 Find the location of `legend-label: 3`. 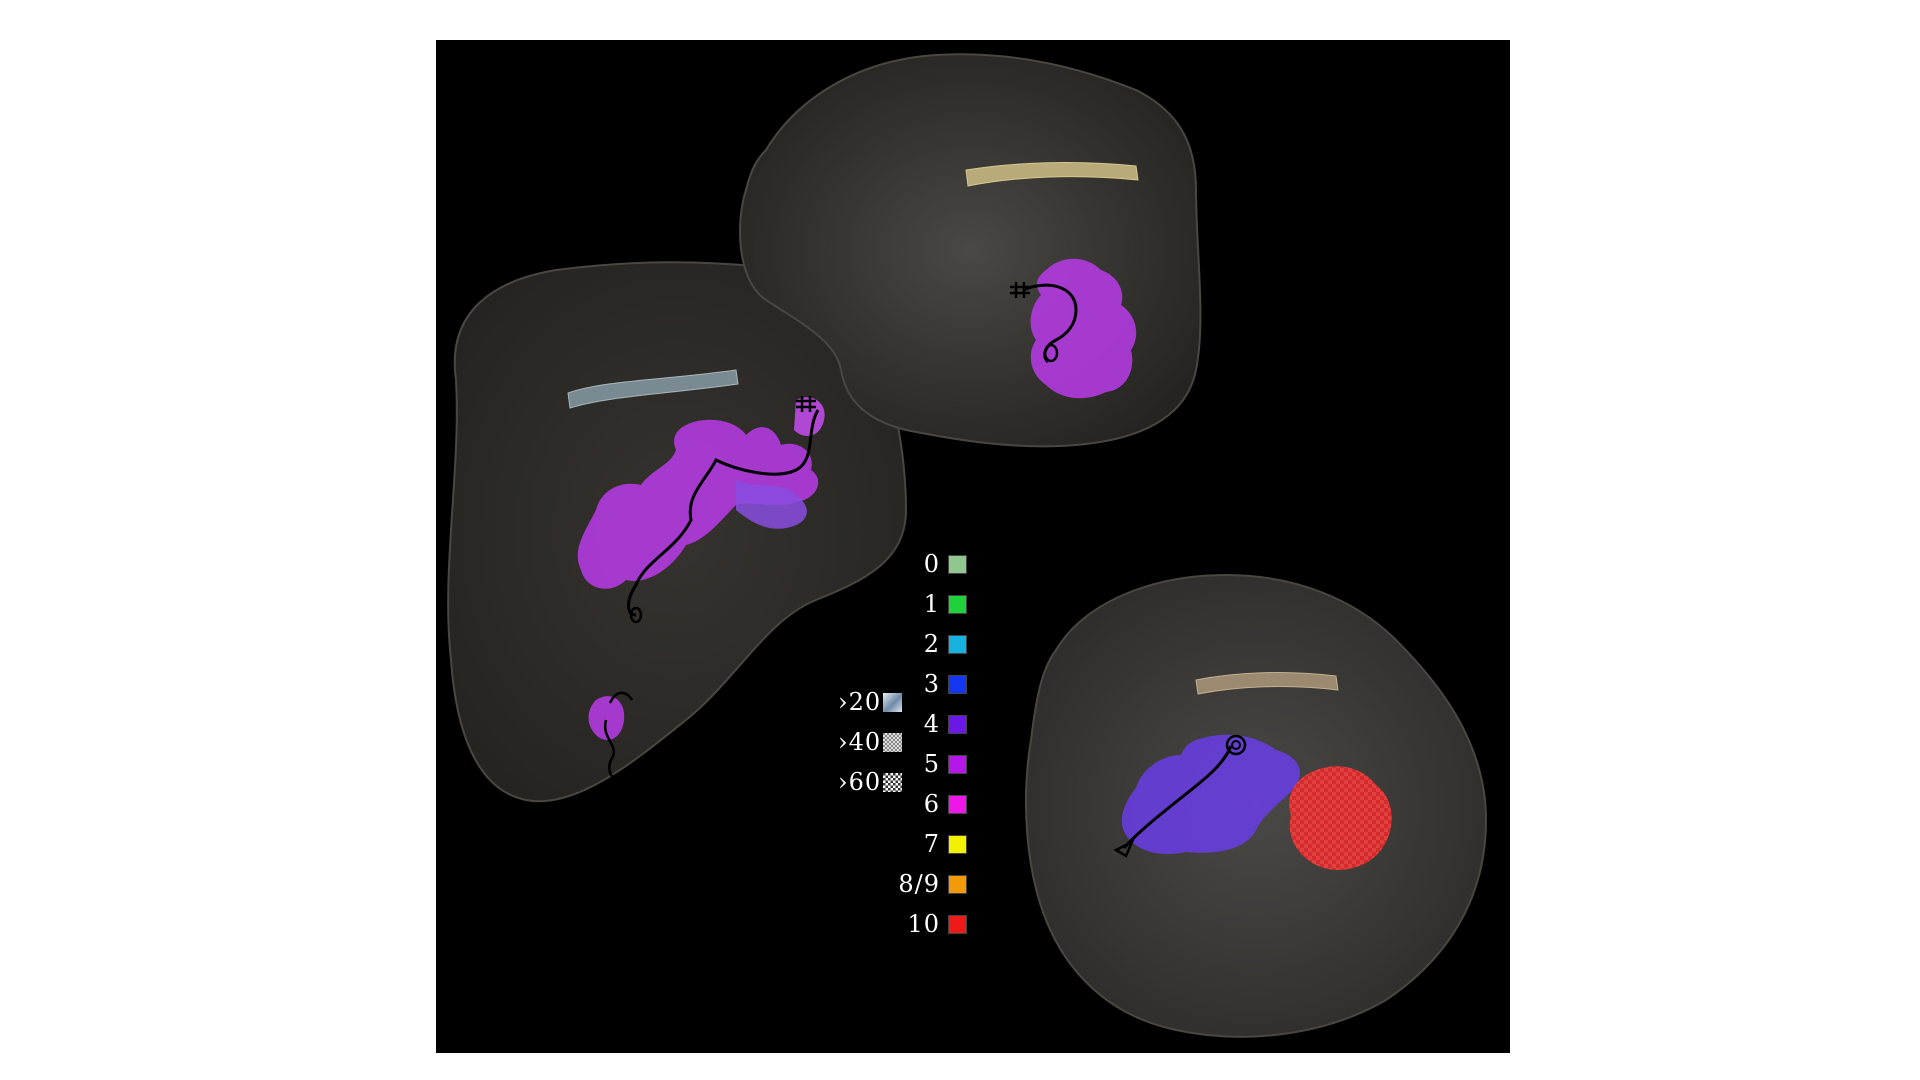

legend-label: 3 is located at coordinates (931, 684).